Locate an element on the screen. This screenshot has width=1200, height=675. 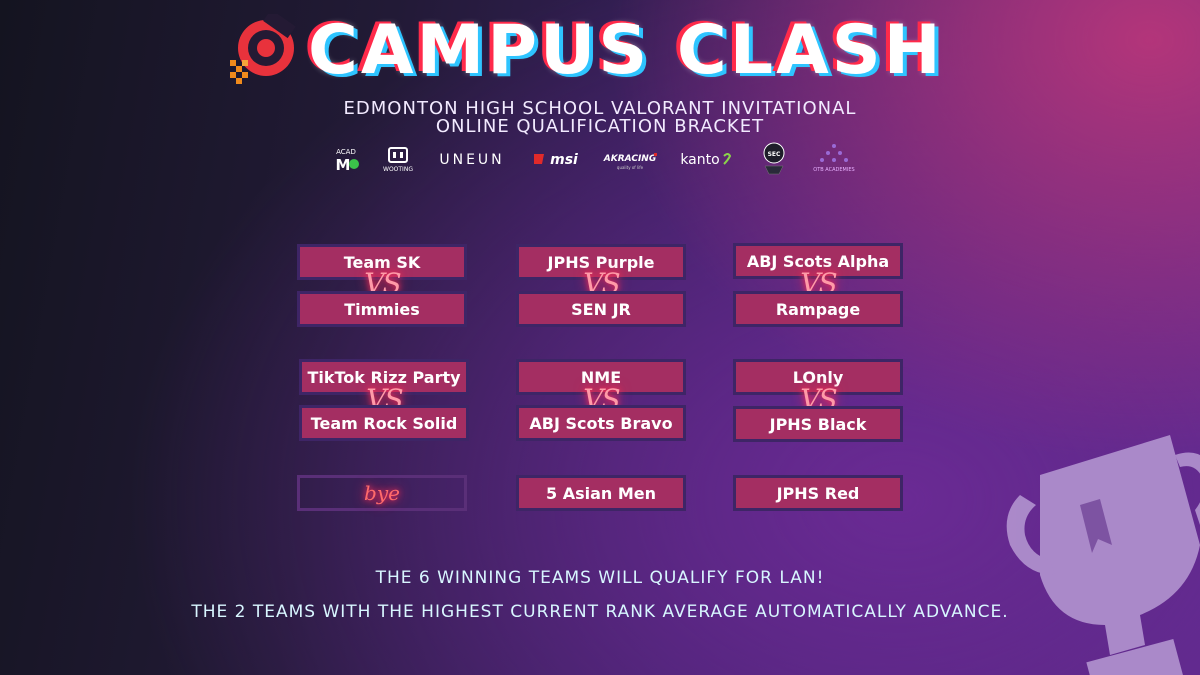
team-slot: ABJ Scots Bravo is located at coordinates (601, 423).